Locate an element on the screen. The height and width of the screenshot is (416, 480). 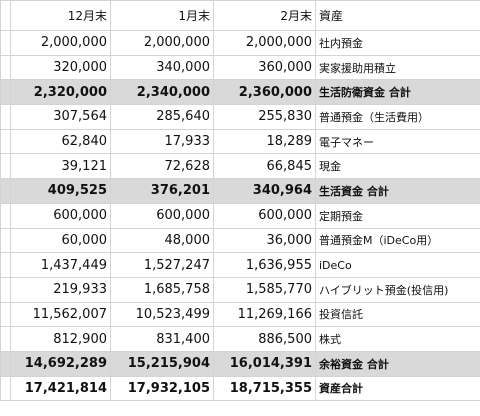
table-row: 11,562,007 10,523,499 11,269,166 投資信託 is located at coordinates (240, 314).